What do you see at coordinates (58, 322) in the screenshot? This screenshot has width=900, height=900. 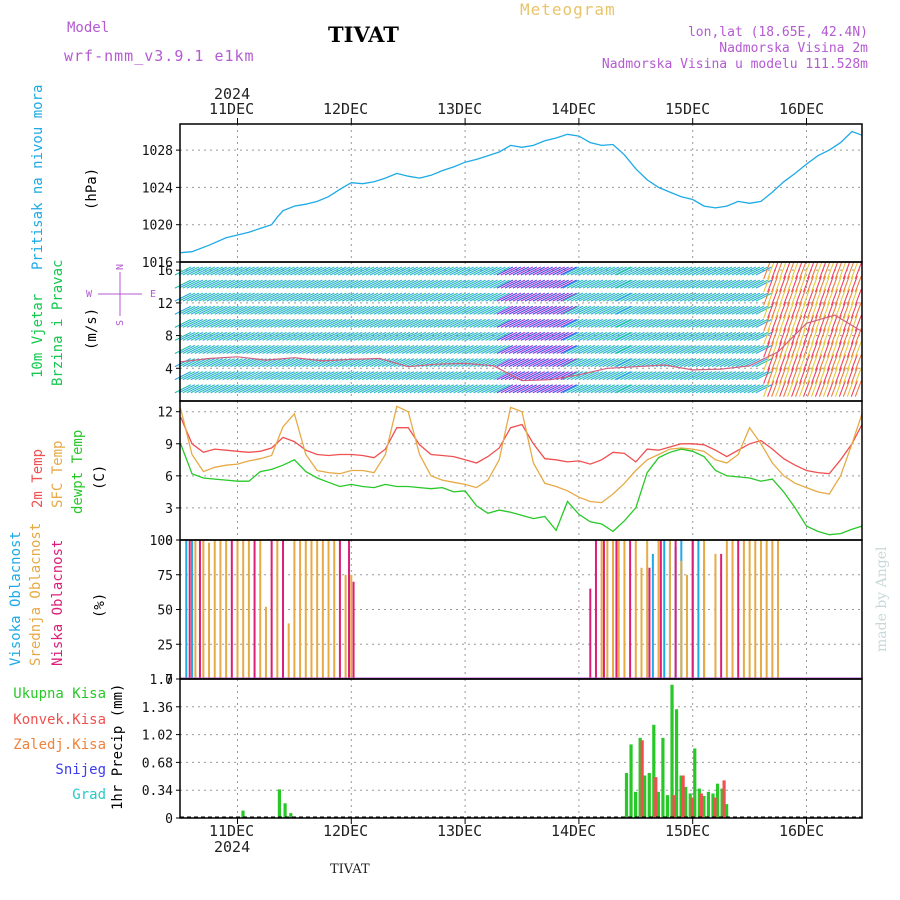 I see `wind-label-2: Brzina i Pravac` at bounding box center [58, 322].